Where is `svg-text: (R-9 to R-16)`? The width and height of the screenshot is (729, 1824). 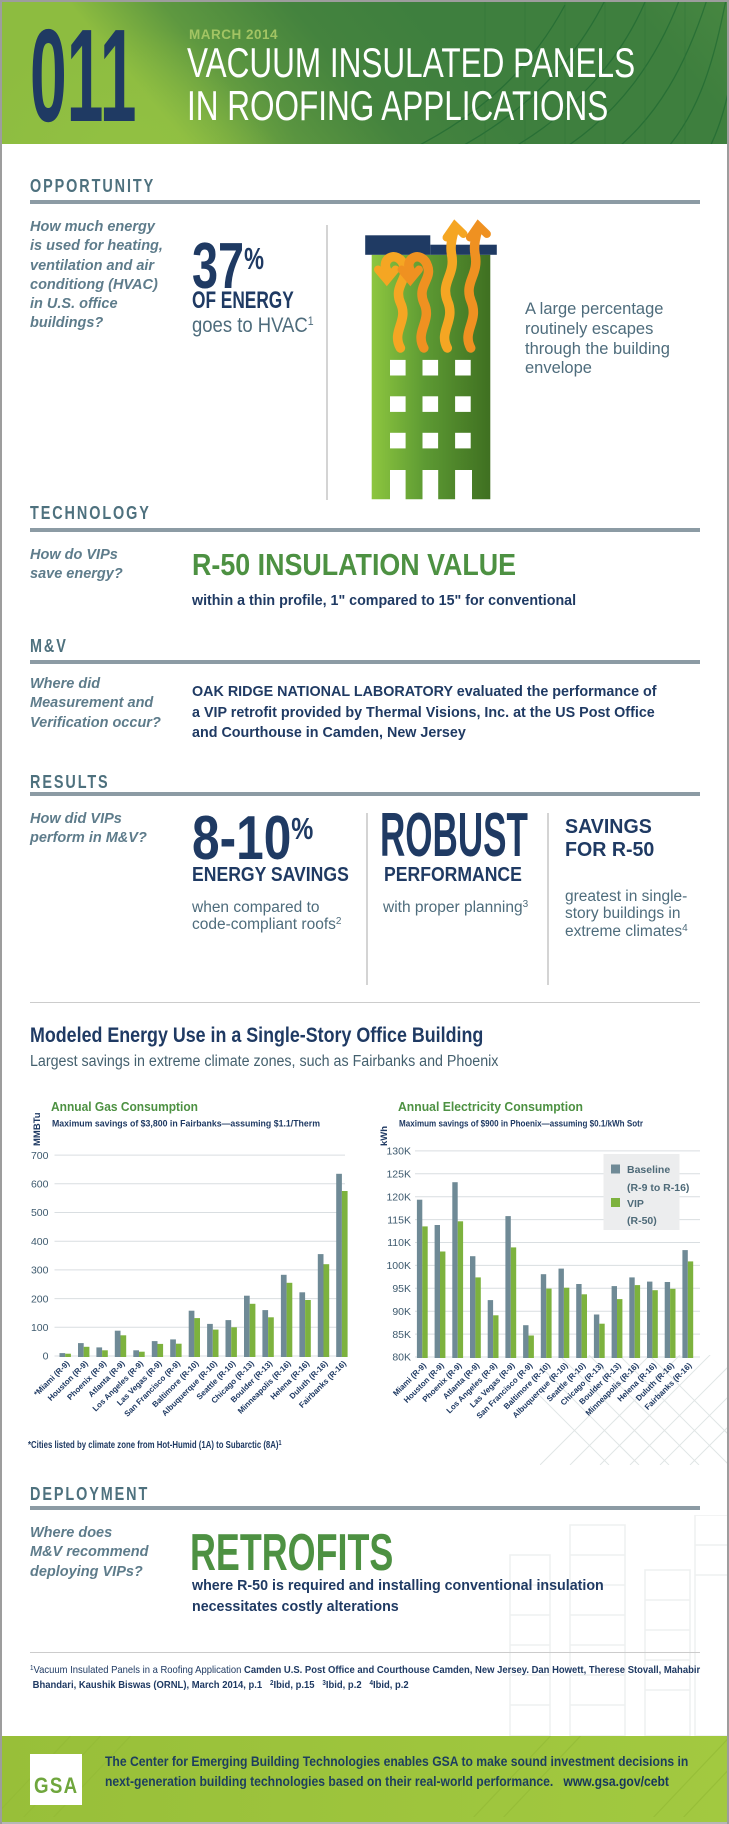 svg-text: (R-9 to R-16) is located at coordinates (658, 1188).